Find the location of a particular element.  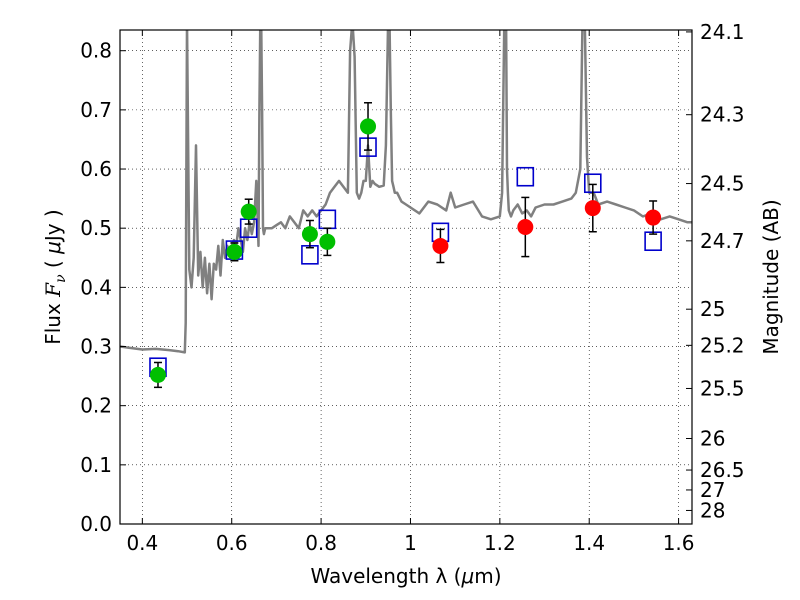

mag-tick-label: 25.5 is located at coordinates (722, 388).